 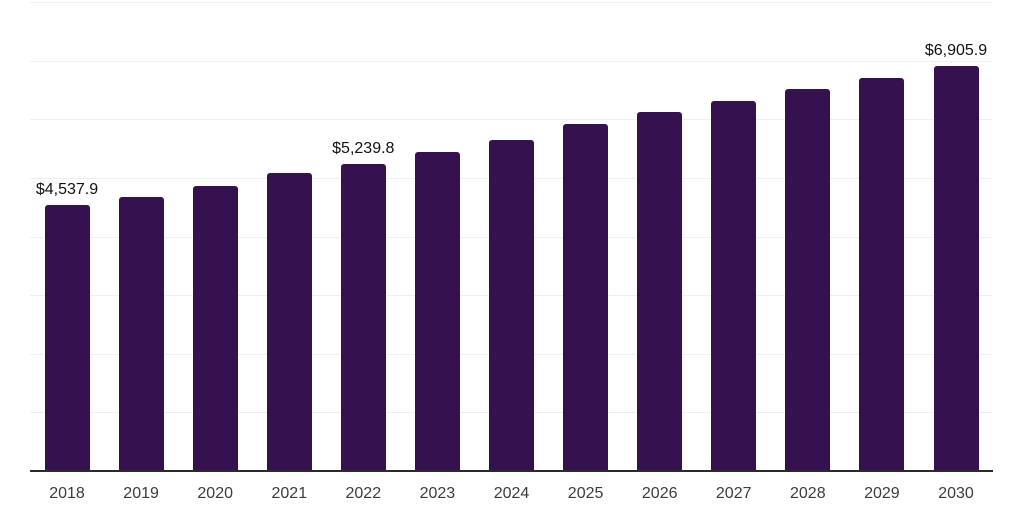 What do you see at coordinates (363, 317) in the screenshot?
I see `bar-2022` at bounding box center [363, 317].